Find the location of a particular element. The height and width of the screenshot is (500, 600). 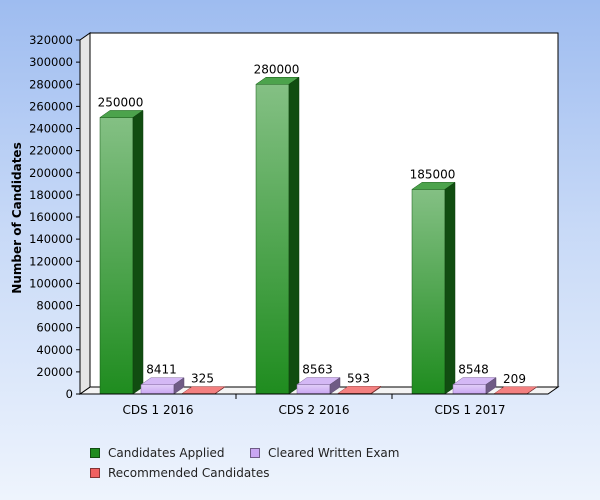

y-tick-label: 40000 is located at coordinates (54, 350).